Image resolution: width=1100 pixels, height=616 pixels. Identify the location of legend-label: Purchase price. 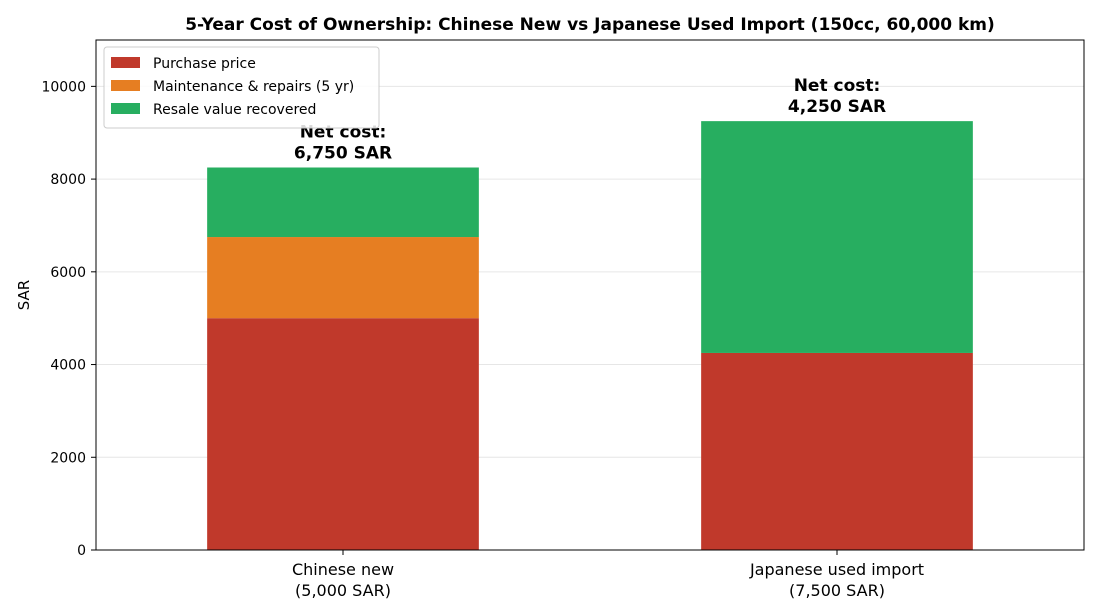
(204, 64).